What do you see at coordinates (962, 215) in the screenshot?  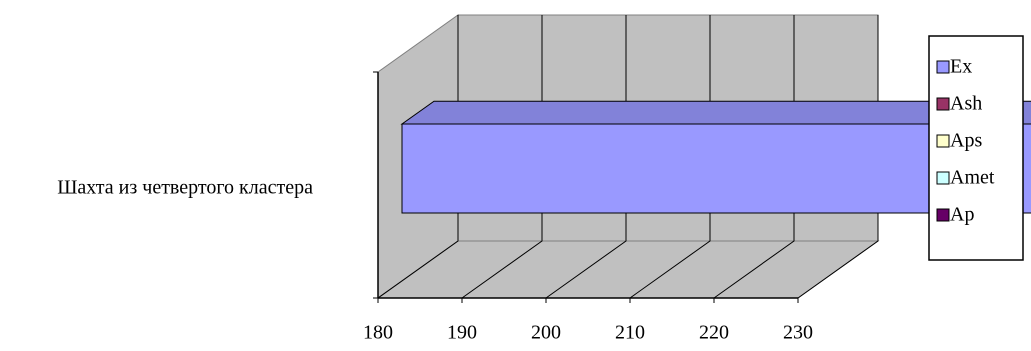 I see `legend-label: Ap` at bounding box center [962, 215].